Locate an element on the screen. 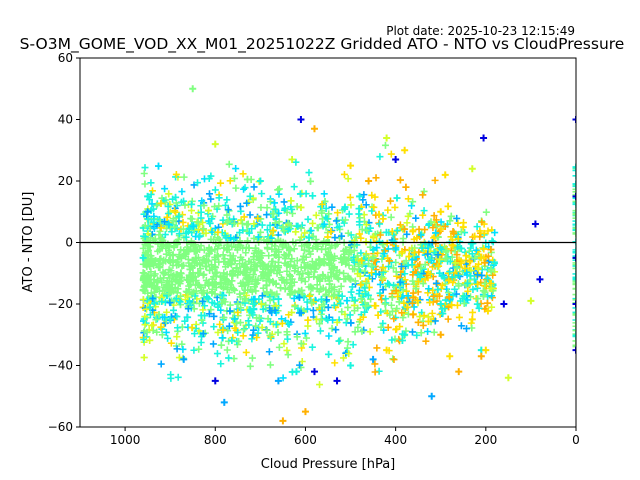 This screenshot has width=640, height=480. x-axis-label: Cloud Pressure [hPa] is located at coordinates (328, 464).